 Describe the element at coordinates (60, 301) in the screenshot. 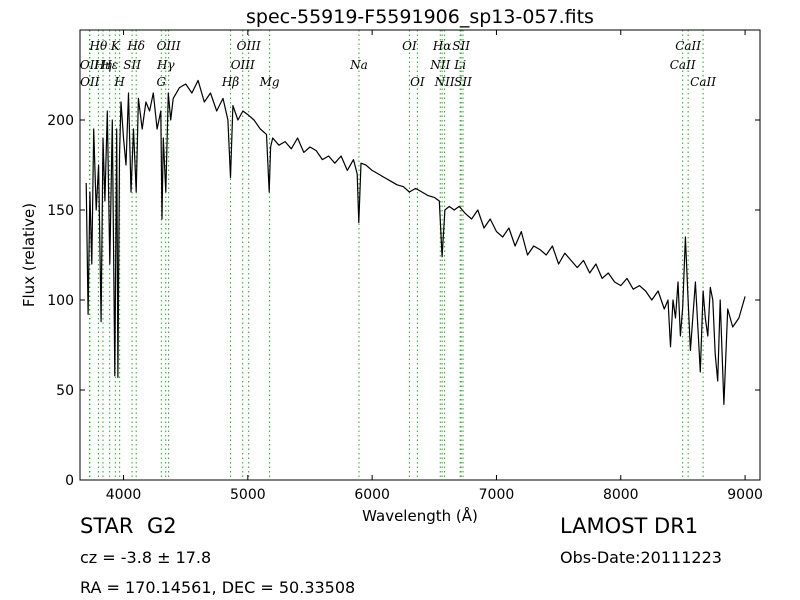

I see `y-tick-label: 100` at that location.